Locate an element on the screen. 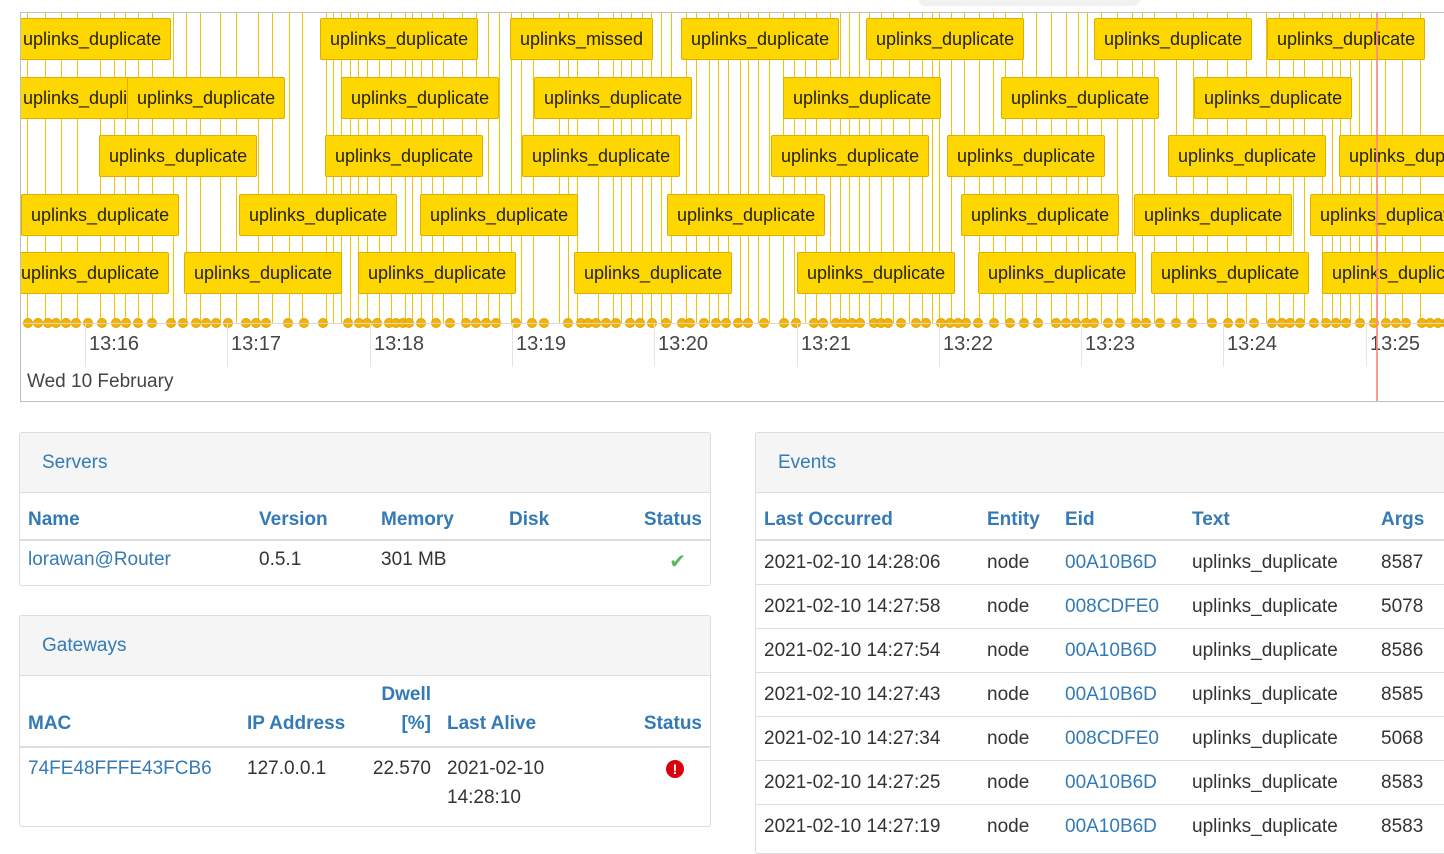  timeline-tick-label: 13:21 is located at coordinates (826, 344).